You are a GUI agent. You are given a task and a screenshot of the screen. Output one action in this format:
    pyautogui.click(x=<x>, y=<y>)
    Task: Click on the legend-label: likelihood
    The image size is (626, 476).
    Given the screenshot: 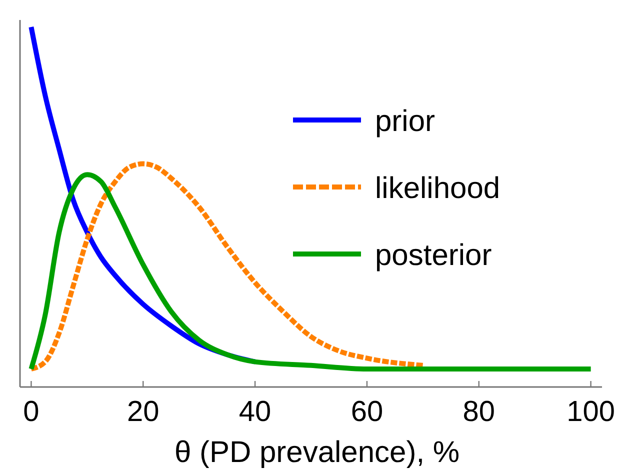 What is the action you would take?
    pyautogui.click(x=437, y=188)
    